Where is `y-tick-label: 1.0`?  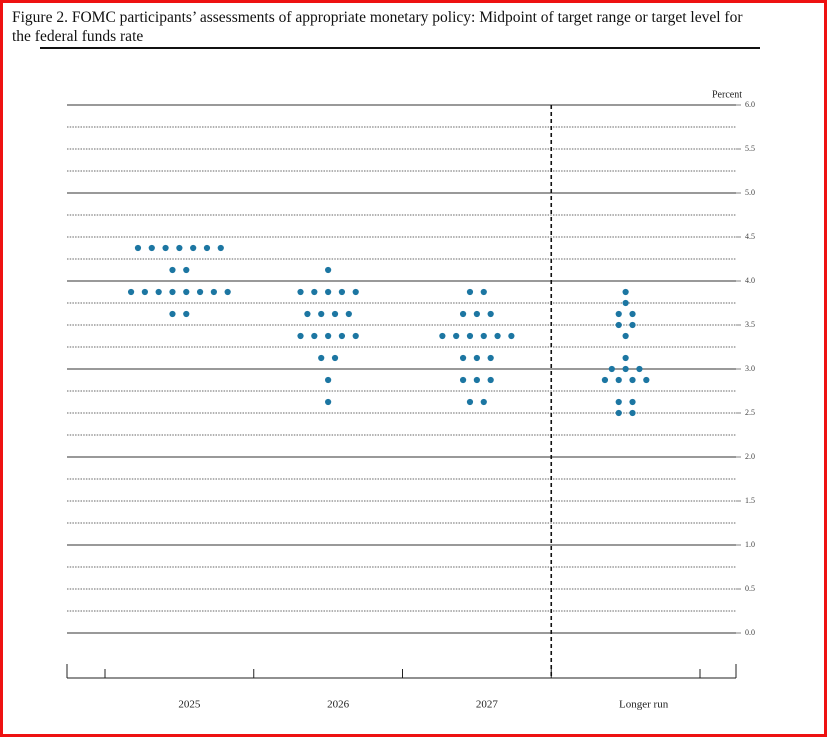
y-tick-label: 1.0 is located at coordinates (750, 544).